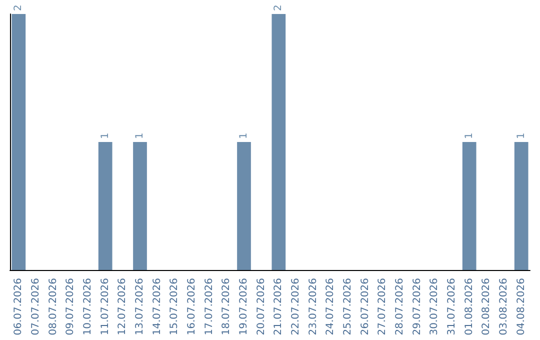 This screenshot has height=340, width=540. What do you see at coordinates (278, 307) in the screenshot?
I see `x-tick-label: 21.07.2026` at bounding box center [278, 307].